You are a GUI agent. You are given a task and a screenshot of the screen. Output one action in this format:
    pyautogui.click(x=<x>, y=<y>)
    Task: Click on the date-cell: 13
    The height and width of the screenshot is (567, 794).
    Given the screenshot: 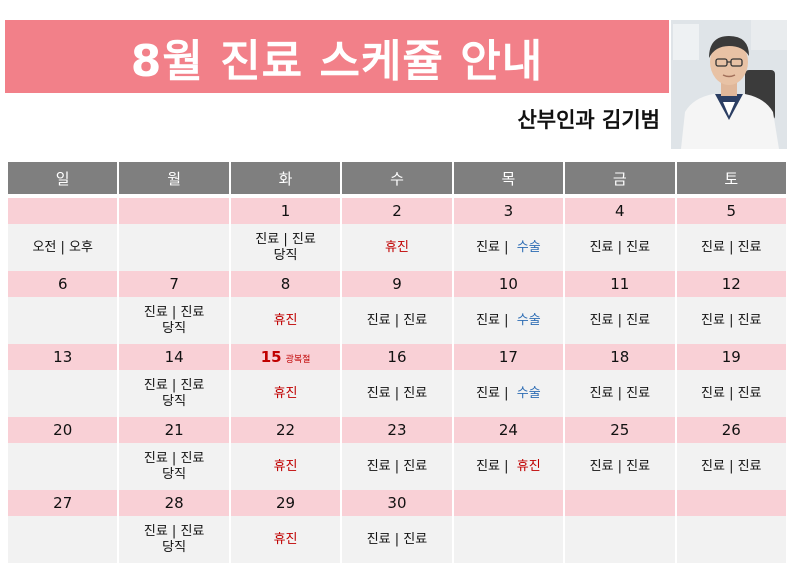 What is the action you would take?
    pyautogui.click(x=62, y=357)
    